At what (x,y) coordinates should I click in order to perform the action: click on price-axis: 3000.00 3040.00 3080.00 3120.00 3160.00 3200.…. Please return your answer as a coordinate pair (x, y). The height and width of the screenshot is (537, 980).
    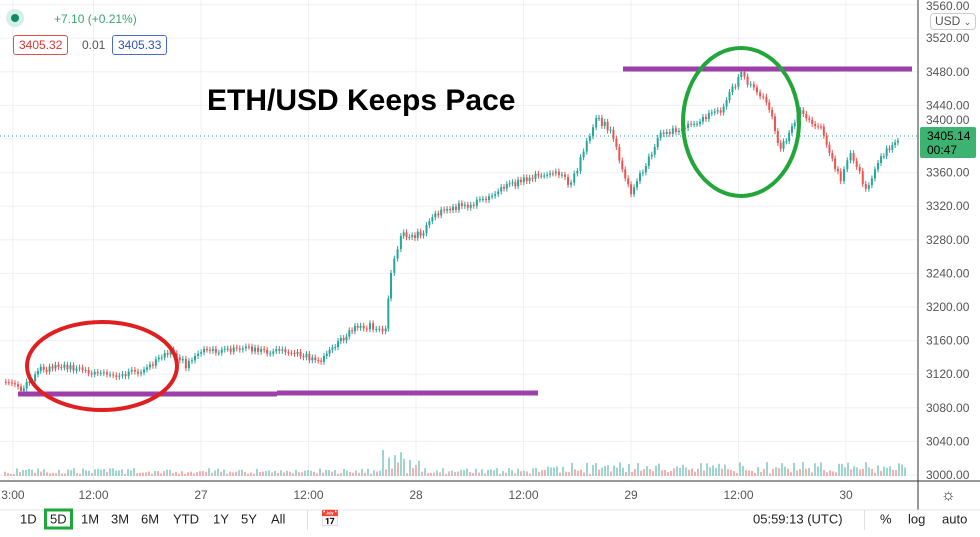
    Looking at the image, I should click on (948, 241).